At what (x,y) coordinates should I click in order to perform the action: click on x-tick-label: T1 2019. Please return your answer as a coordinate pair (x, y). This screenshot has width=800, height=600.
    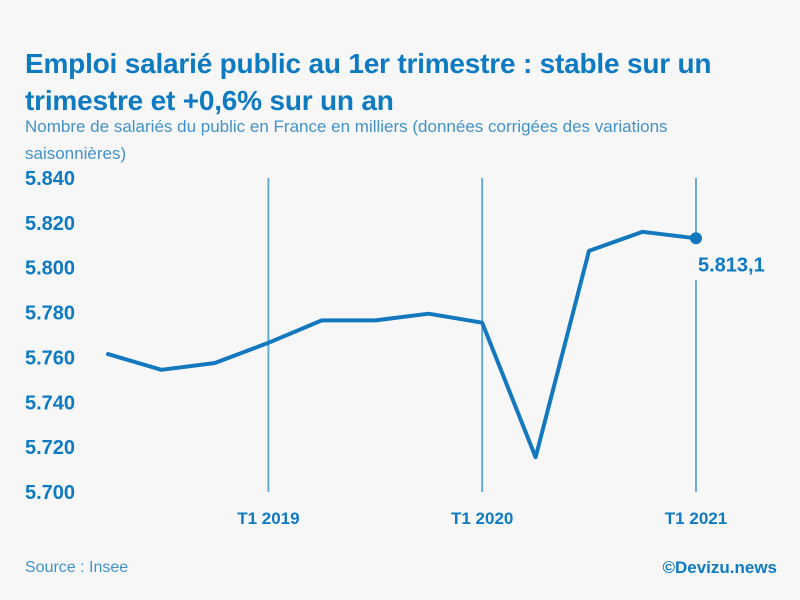
    Looking at the image, I should click on (268, 518).